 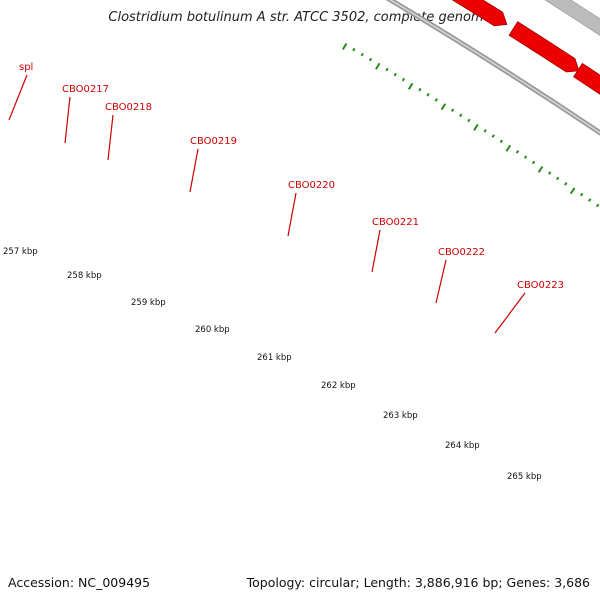 I want to click on gene-label-cbo0220: CBO0220, so click(x=311, y=185).